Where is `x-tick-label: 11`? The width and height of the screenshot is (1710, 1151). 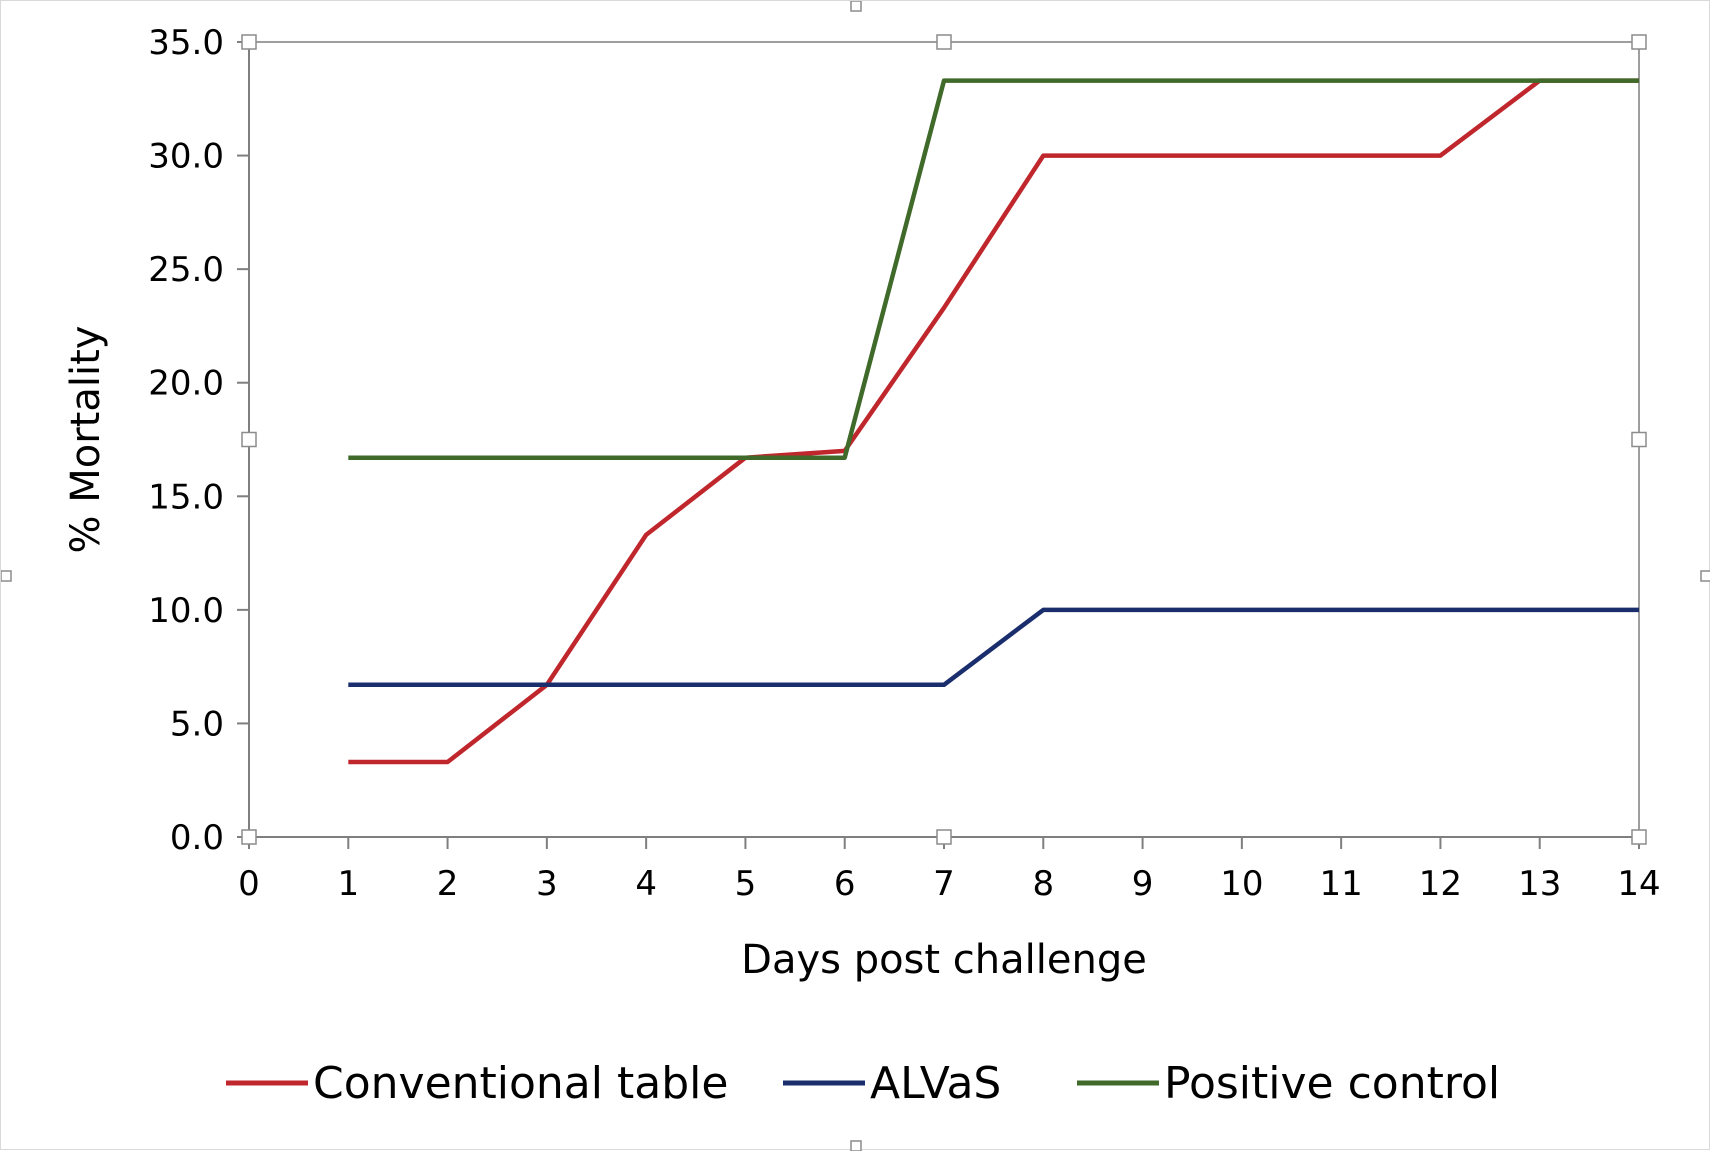
x-tick-label: 11 is located at coordinates (1341, 884).